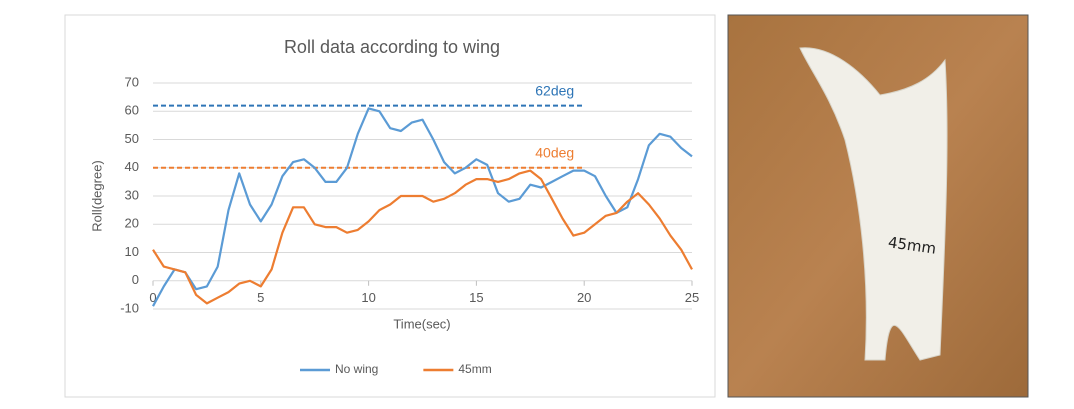 The width and height of the screenshot is (1074, 409). Describe the element at coordinates (132, 194) in the screenshot. I see `y-tick-label: 30` at that location.